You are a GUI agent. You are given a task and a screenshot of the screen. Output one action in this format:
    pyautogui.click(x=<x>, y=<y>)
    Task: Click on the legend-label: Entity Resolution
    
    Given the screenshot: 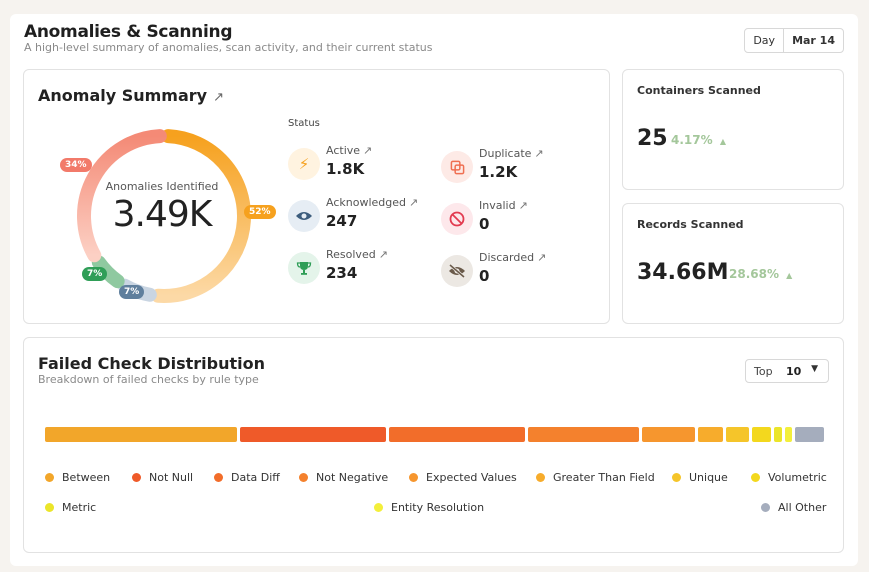 What is the action you would take?
    pyautogui.click(x=438, y=507)
    